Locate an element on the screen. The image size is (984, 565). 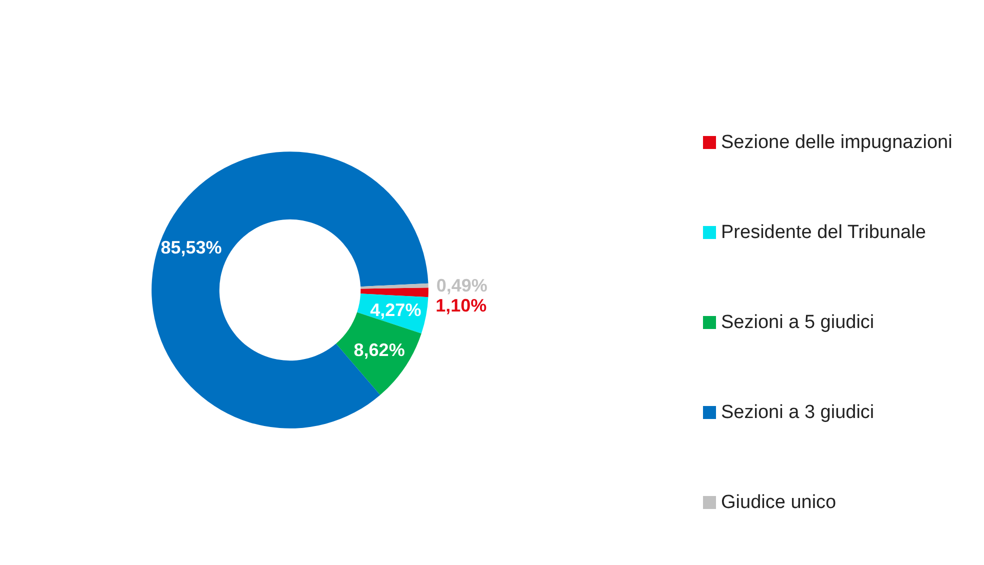
legend-label: Sezioni a 5 giudici is located at coordinates (797, 322).